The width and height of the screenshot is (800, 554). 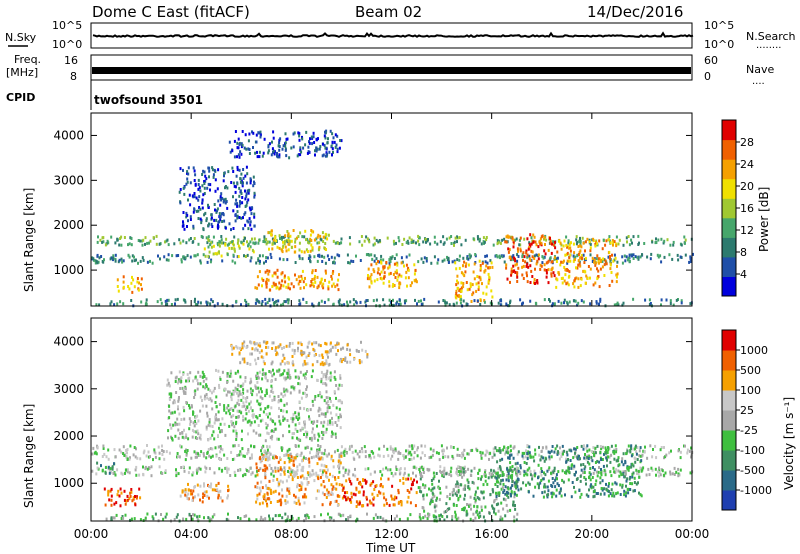 I want to click on nsearch-tick-top: 10^5, so click(x=719, y=25).